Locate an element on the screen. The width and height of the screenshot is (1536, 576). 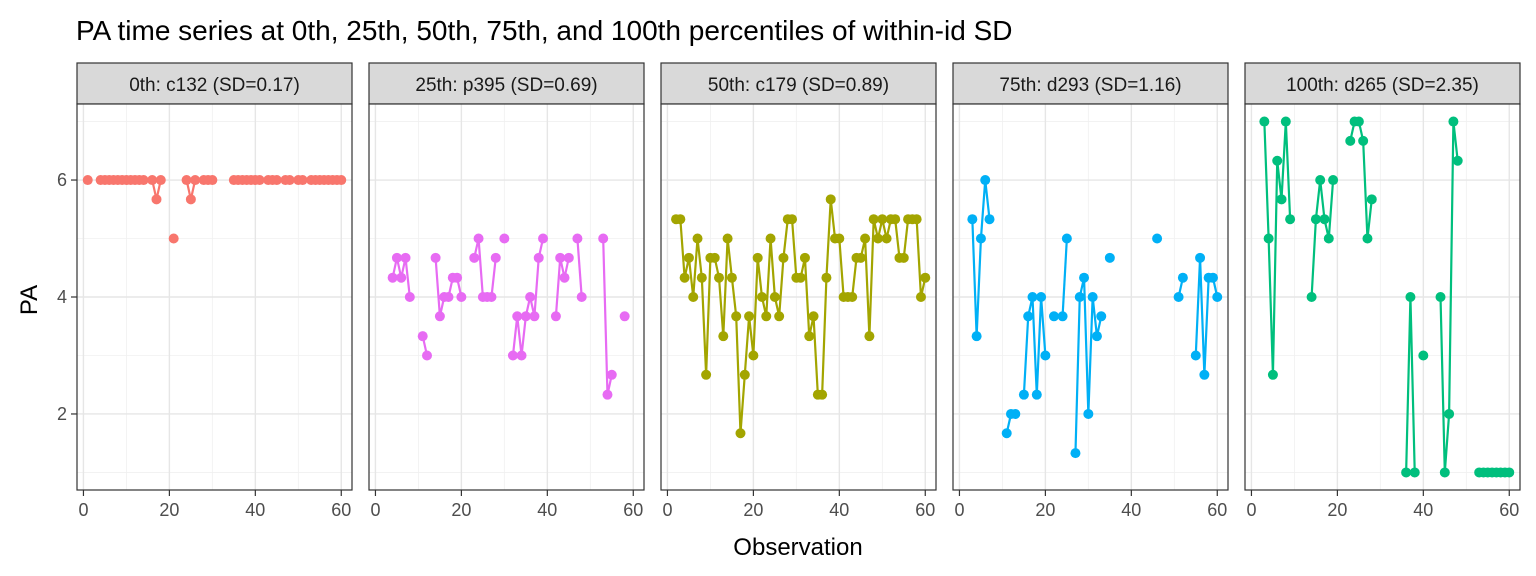
y-axis-title: PA is located at coordinates (29, 300).